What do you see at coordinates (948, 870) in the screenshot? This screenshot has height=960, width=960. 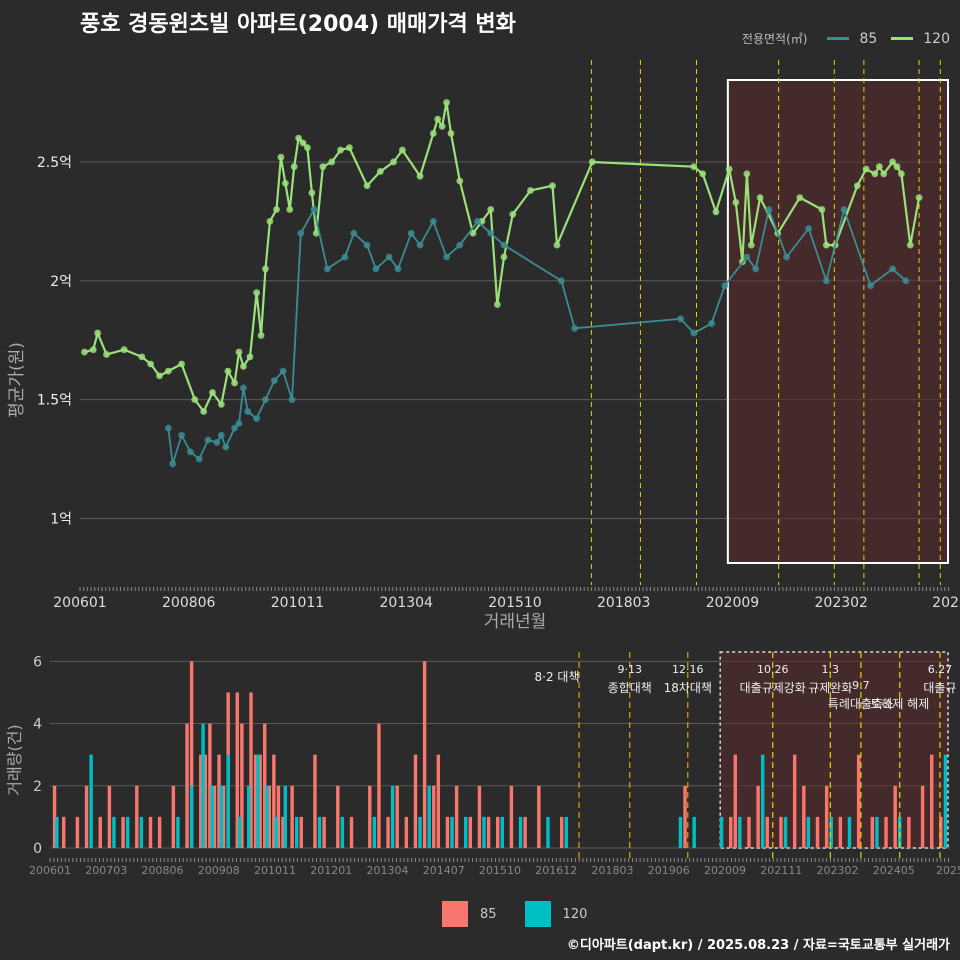 I see `bar-x-tick-label: 2025` at bounding box center [948, 870].